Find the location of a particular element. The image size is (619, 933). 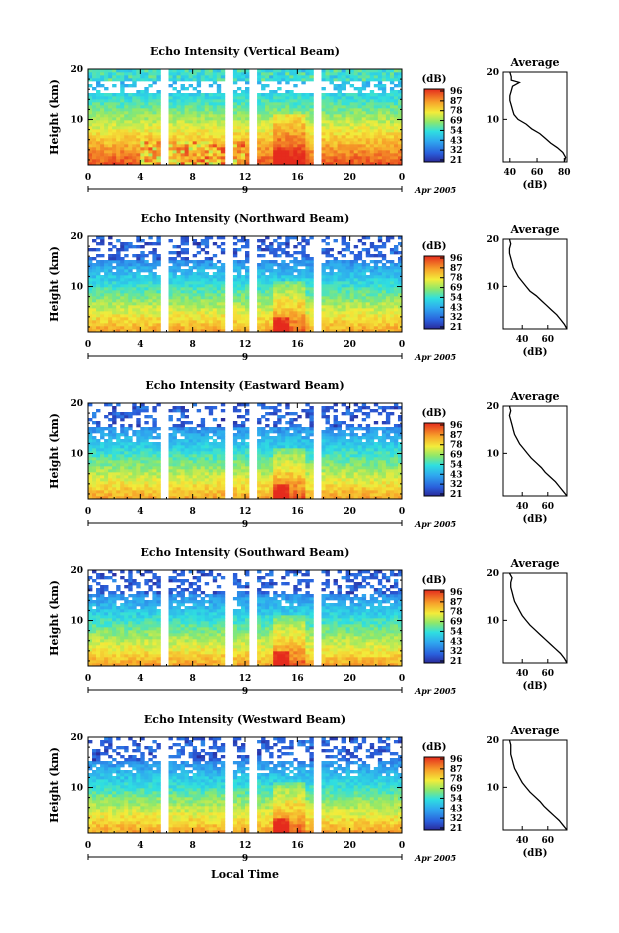

x-axis-label: Local Time is located at coordinates (245, 874).